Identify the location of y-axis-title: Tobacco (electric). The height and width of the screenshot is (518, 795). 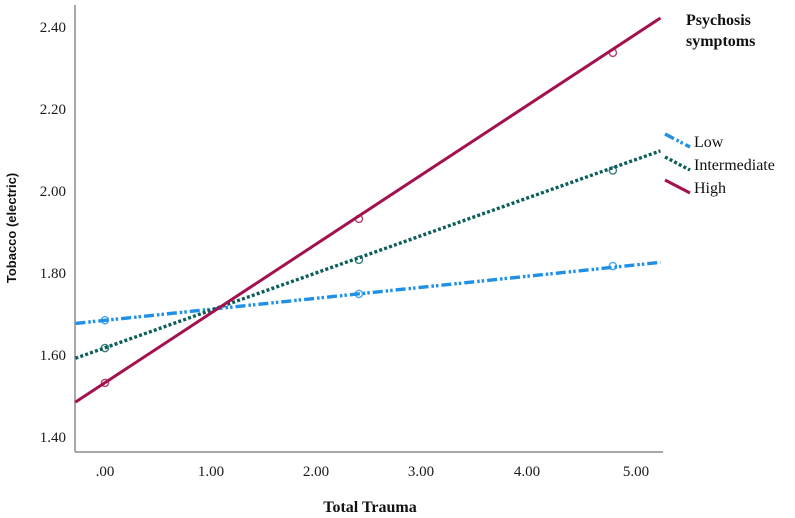
(11, 228).